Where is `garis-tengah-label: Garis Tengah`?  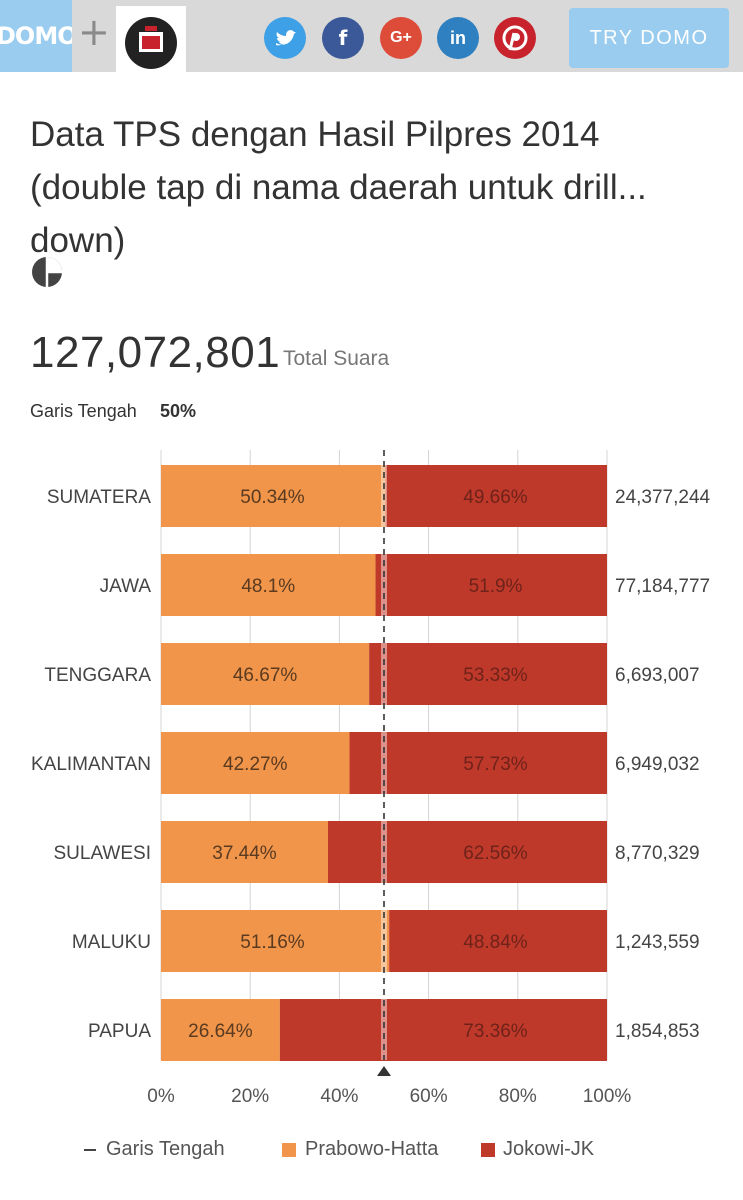
garis-tengah-label: Garis Tengah is located at coordinates (83, 411).